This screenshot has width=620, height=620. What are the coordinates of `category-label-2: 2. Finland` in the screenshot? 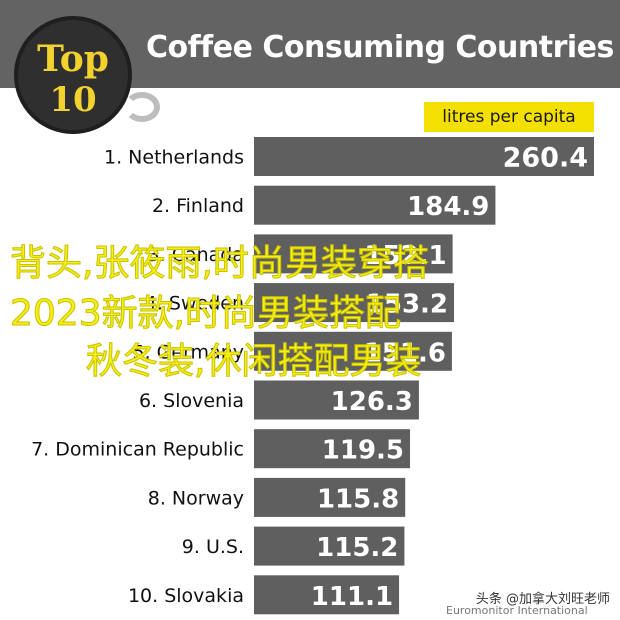 It's located at (198, 206).